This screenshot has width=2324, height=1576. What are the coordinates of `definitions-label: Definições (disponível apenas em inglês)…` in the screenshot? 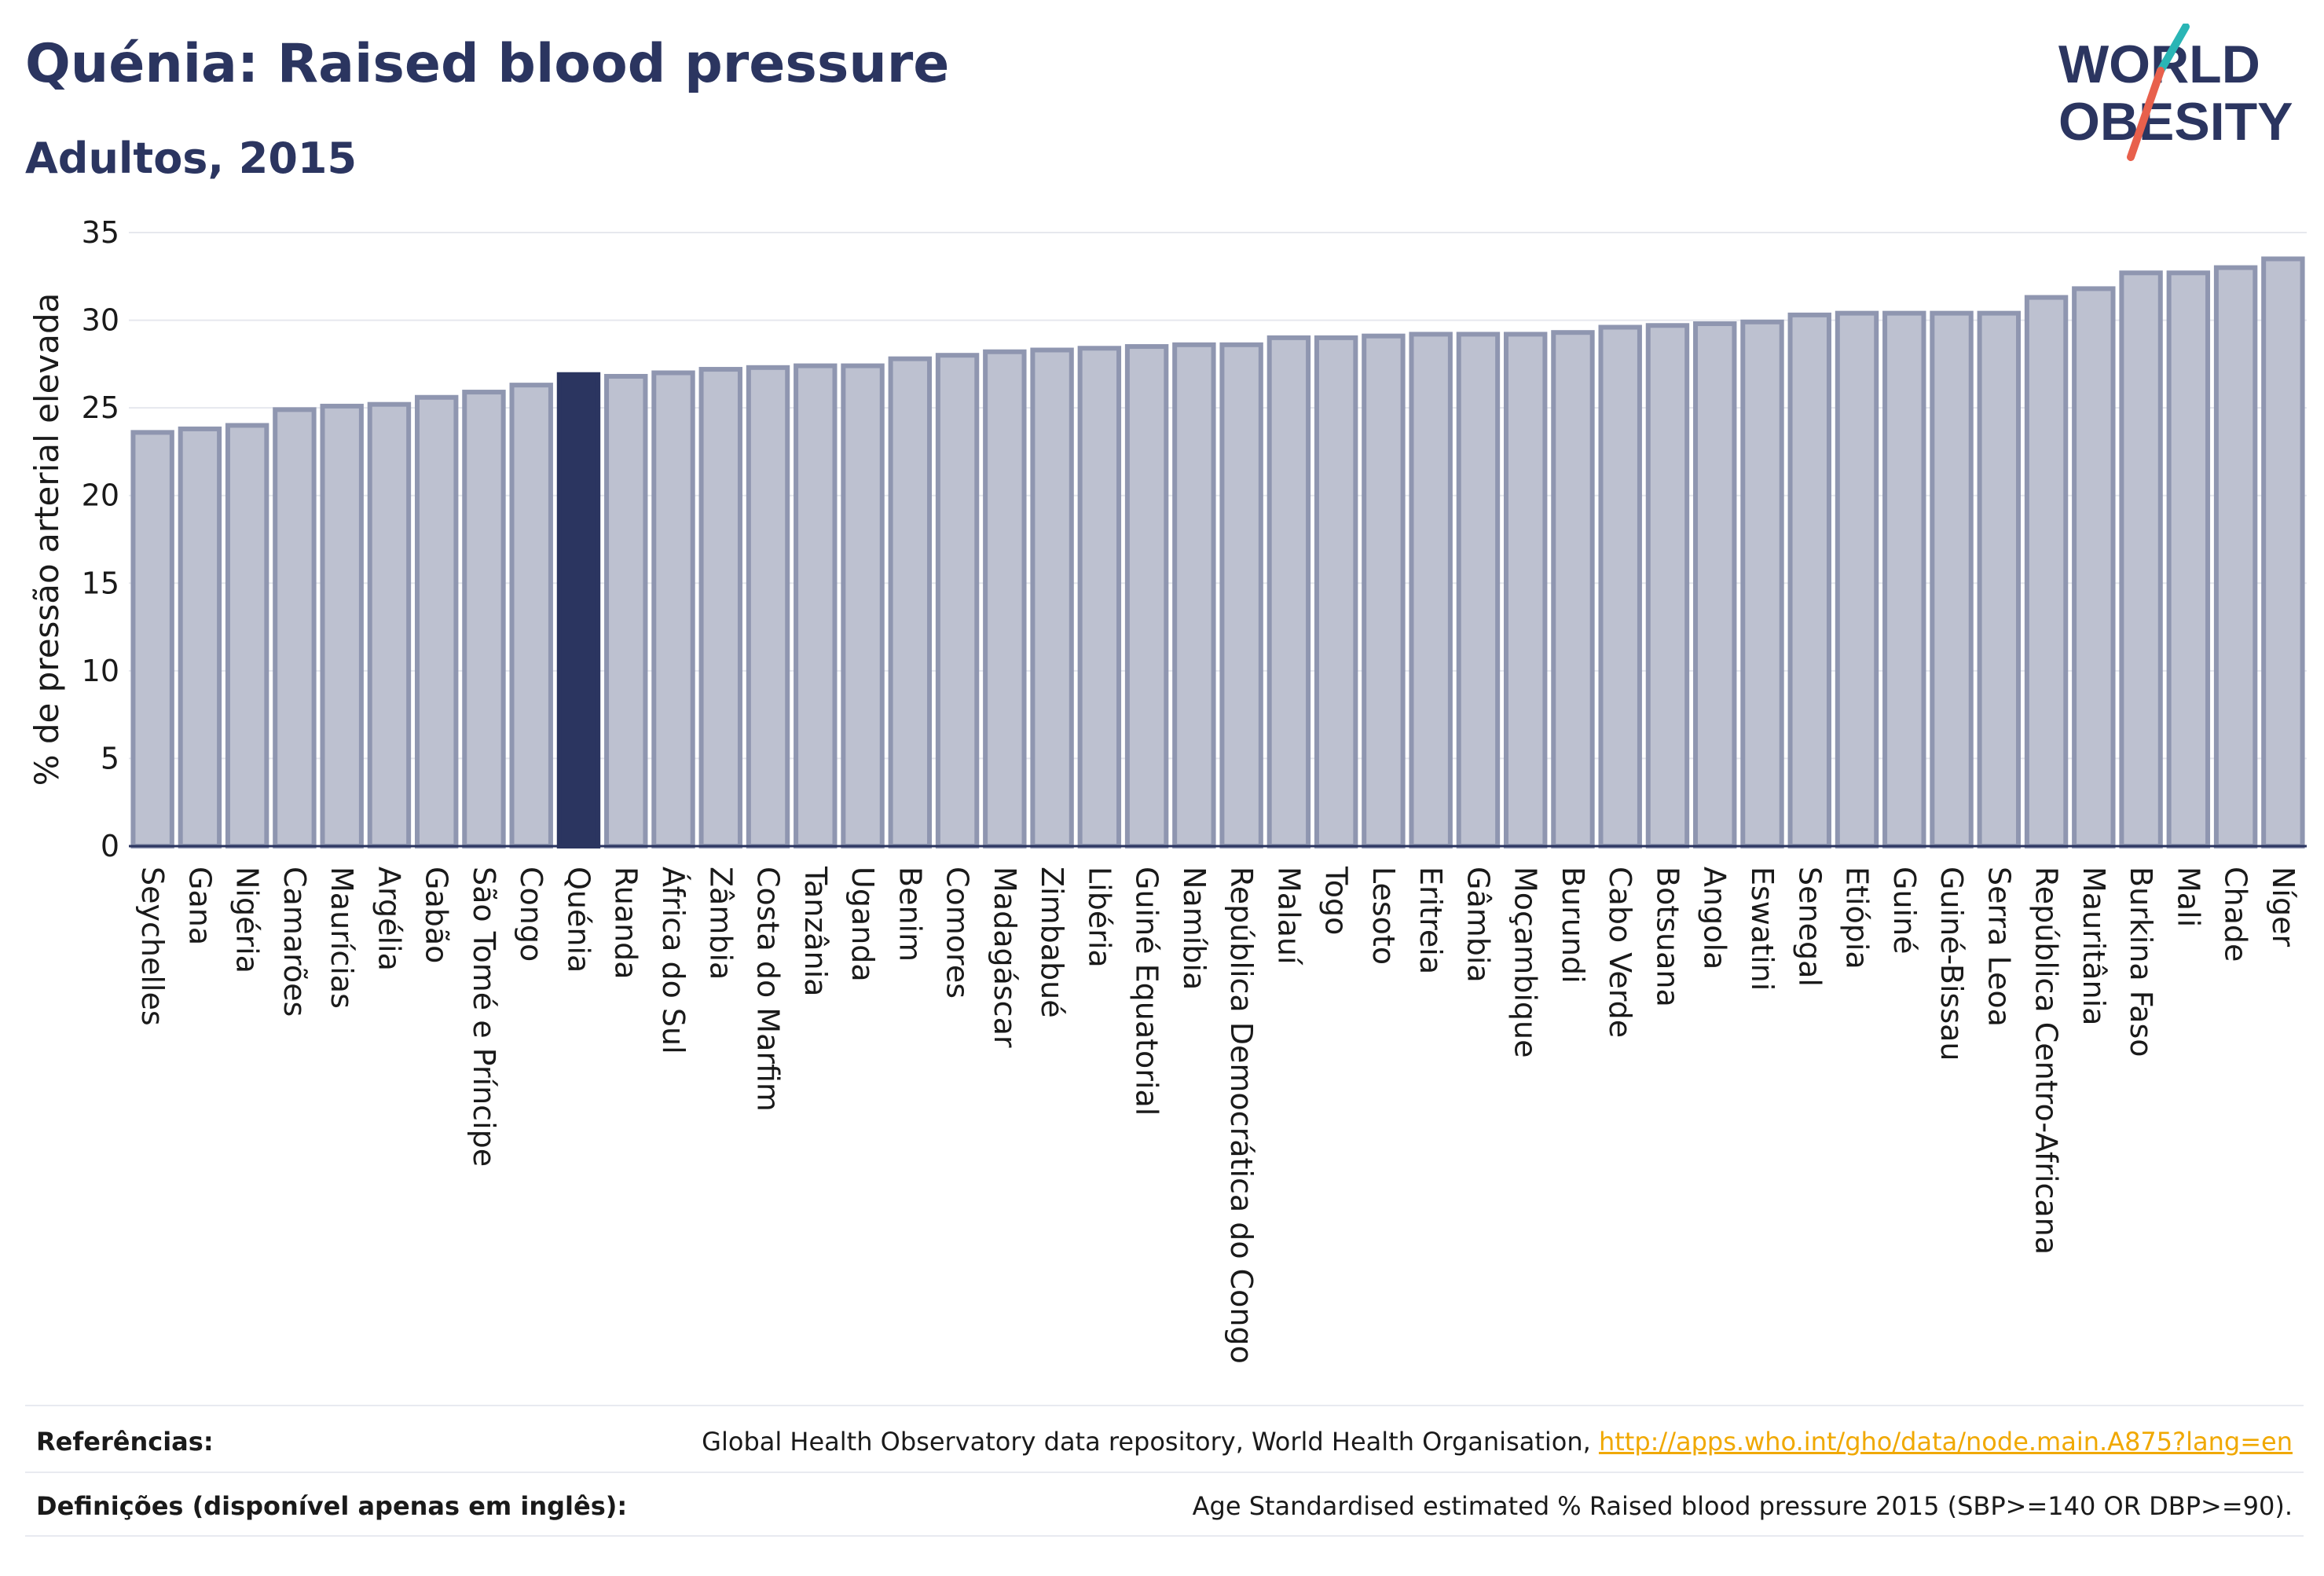 It's located at (332, 1506).